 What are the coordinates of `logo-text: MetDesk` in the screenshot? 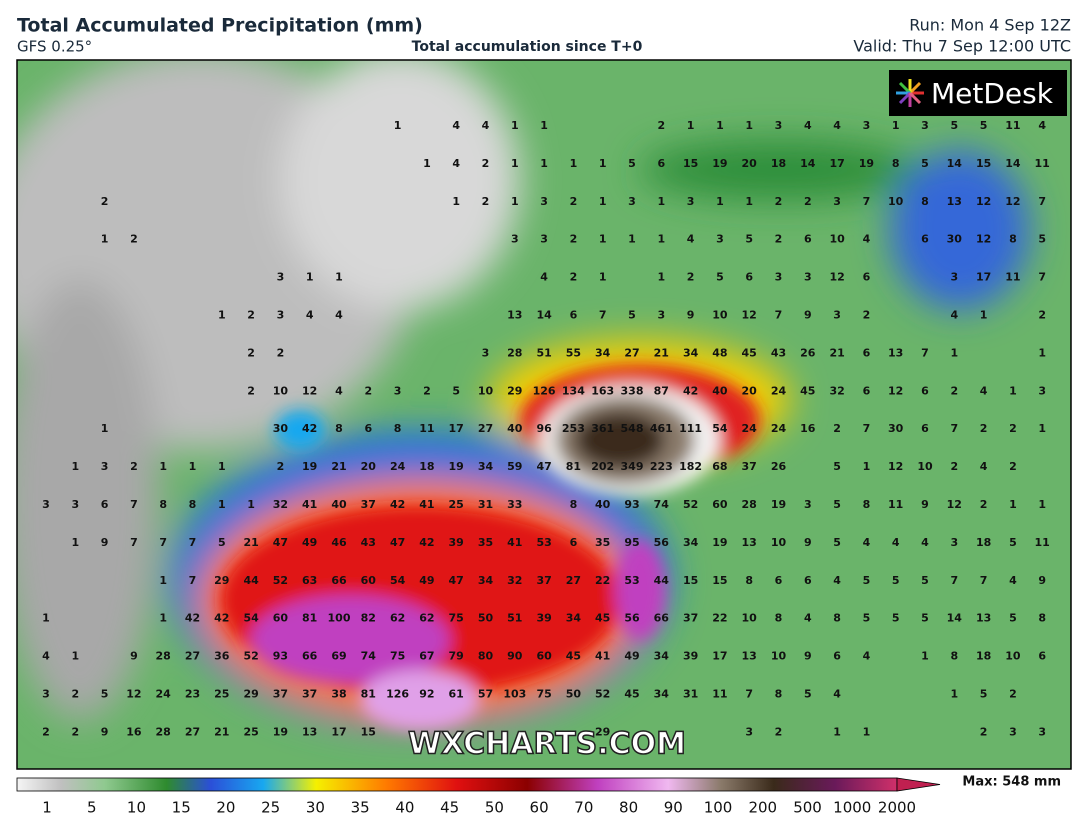 It's located at (992, 93).